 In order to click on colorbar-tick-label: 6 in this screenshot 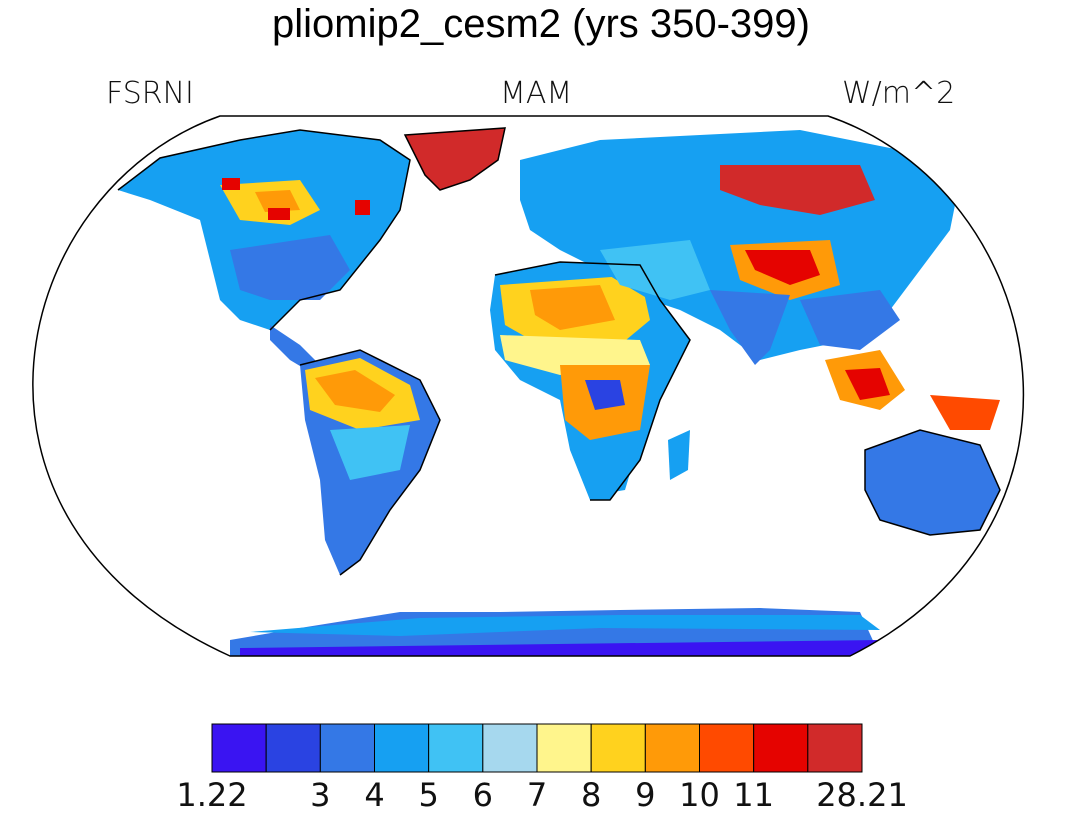, I will do `click(483, 795)`.